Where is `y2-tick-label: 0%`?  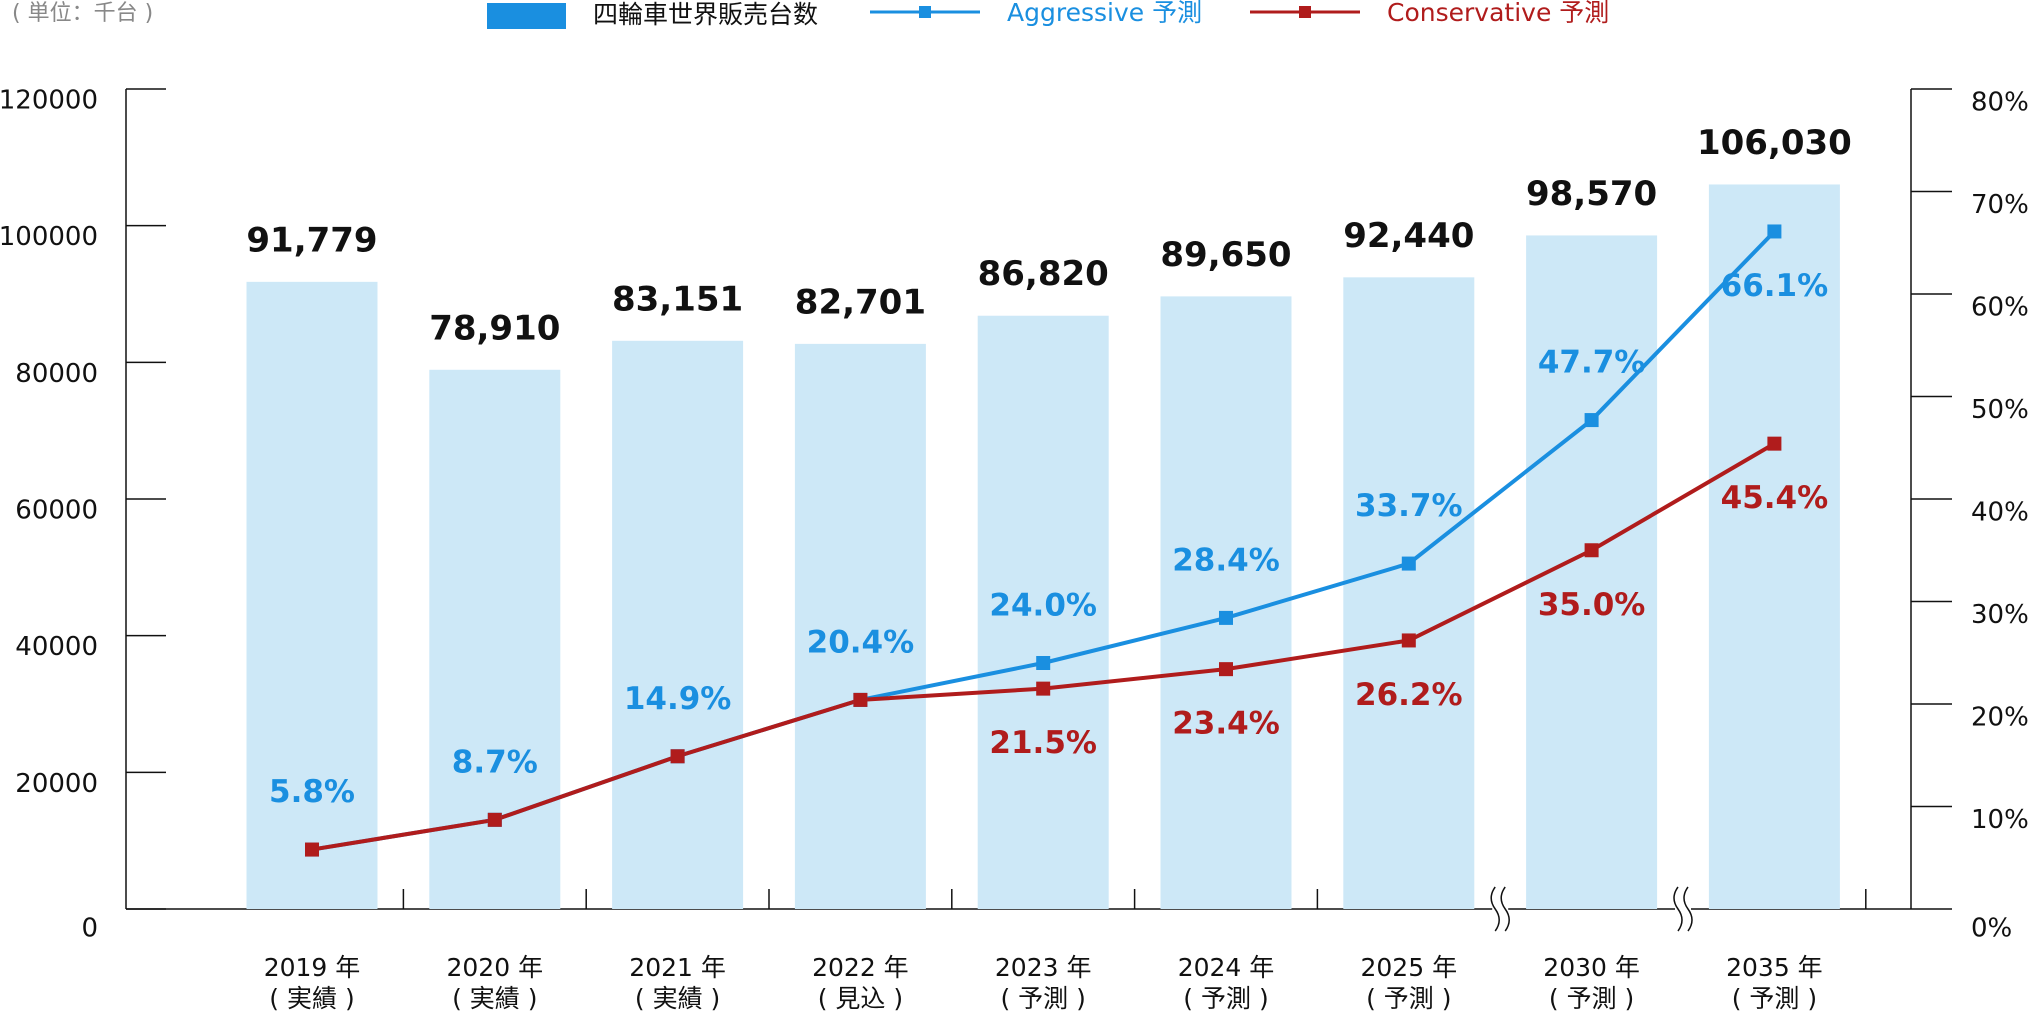 y2-tick-label: 0% is located at coordinates (1991, 929).